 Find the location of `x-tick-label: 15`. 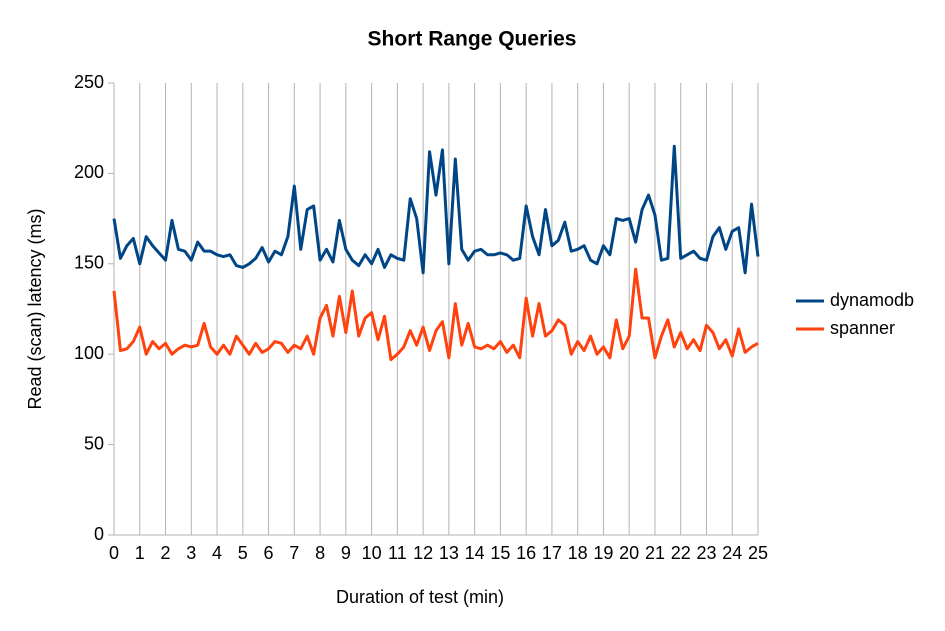

x-tick-label: 15 is located at coordinates (500, 553).